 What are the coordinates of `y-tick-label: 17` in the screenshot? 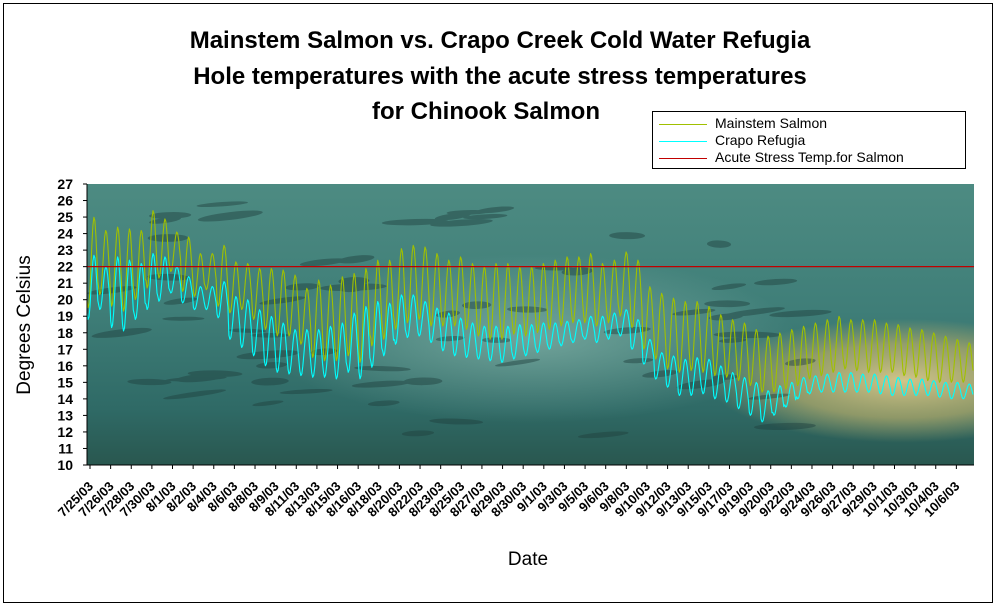 It's located at (65, 349).